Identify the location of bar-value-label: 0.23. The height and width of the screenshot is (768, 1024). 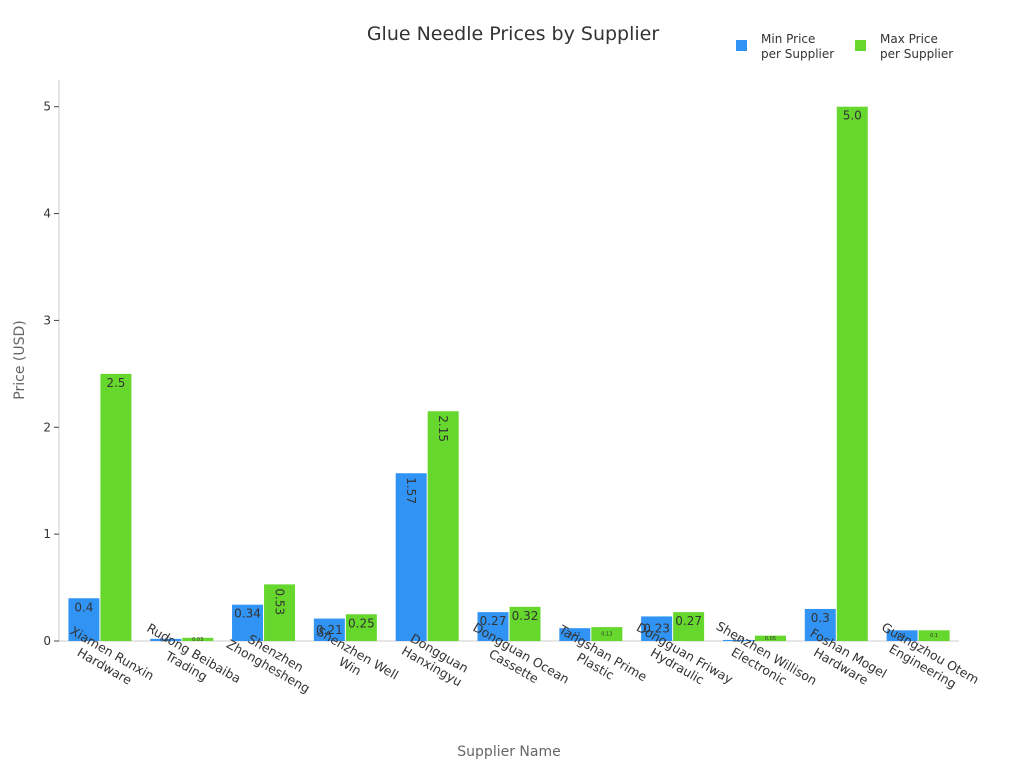
(656, 629).